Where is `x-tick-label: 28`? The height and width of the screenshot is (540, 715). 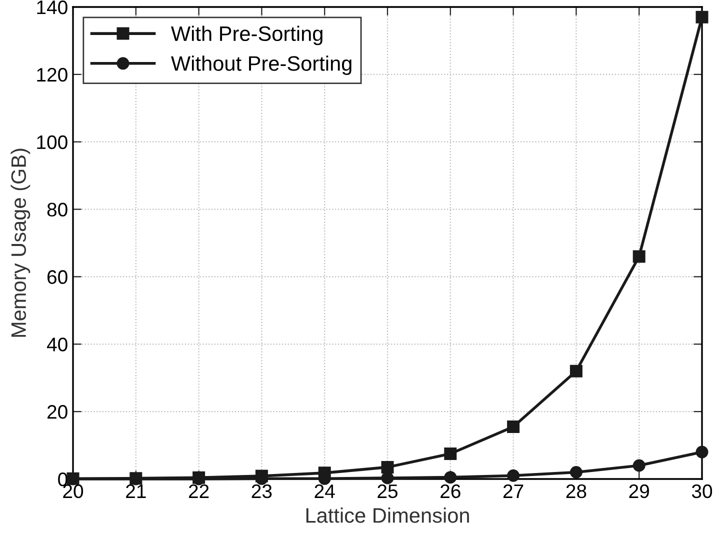 x-tick-label: 28 is located at coordinates (576, 491).